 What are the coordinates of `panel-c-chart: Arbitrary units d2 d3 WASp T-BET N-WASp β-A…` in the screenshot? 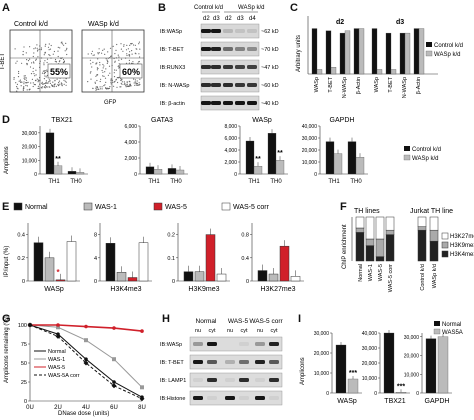 It's located at (379, 57).